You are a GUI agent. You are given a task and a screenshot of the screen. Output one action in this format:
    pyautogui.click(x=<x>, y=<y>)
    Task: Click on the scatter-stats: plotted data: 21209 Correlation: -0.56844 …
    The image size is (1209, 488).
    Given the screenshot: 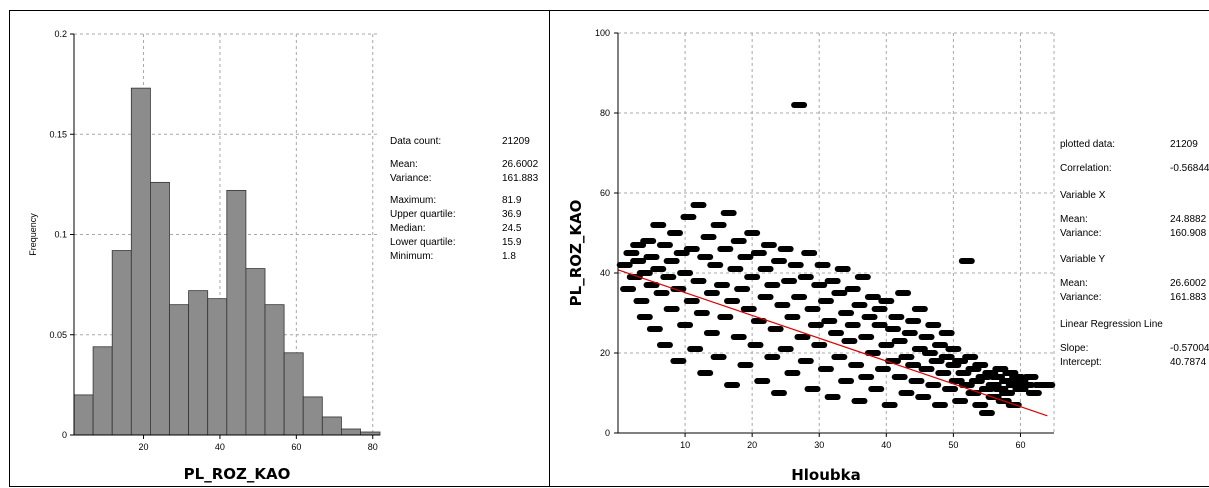 What is the action you would take?
    pyautogui.click(x=1134, y=279)
    